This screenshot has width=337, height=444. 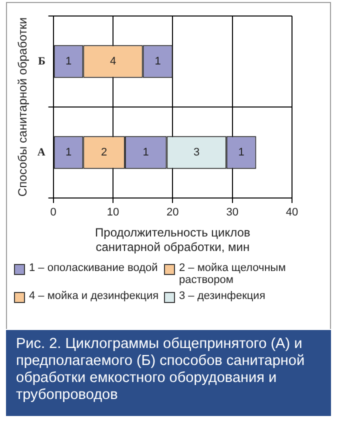 What do you see at coordinates (53, 212) in the screenshot?
I see `x-tick-label: 0` at bounding box center [53, 212].